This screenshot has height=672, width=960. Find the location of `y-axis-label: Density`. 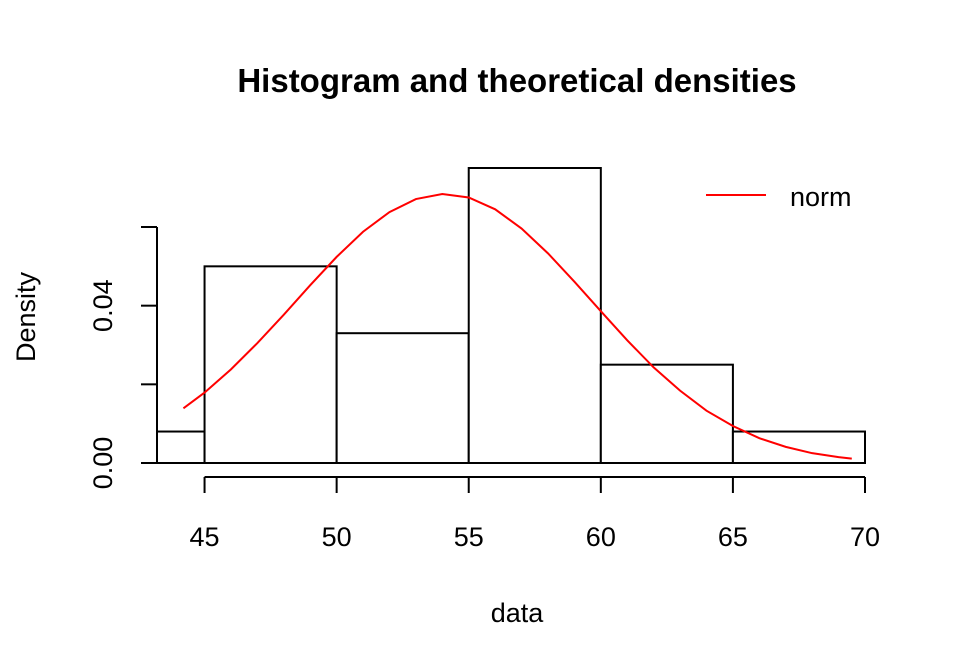

y-axis-label: Density is located at coordinates (26, 316).